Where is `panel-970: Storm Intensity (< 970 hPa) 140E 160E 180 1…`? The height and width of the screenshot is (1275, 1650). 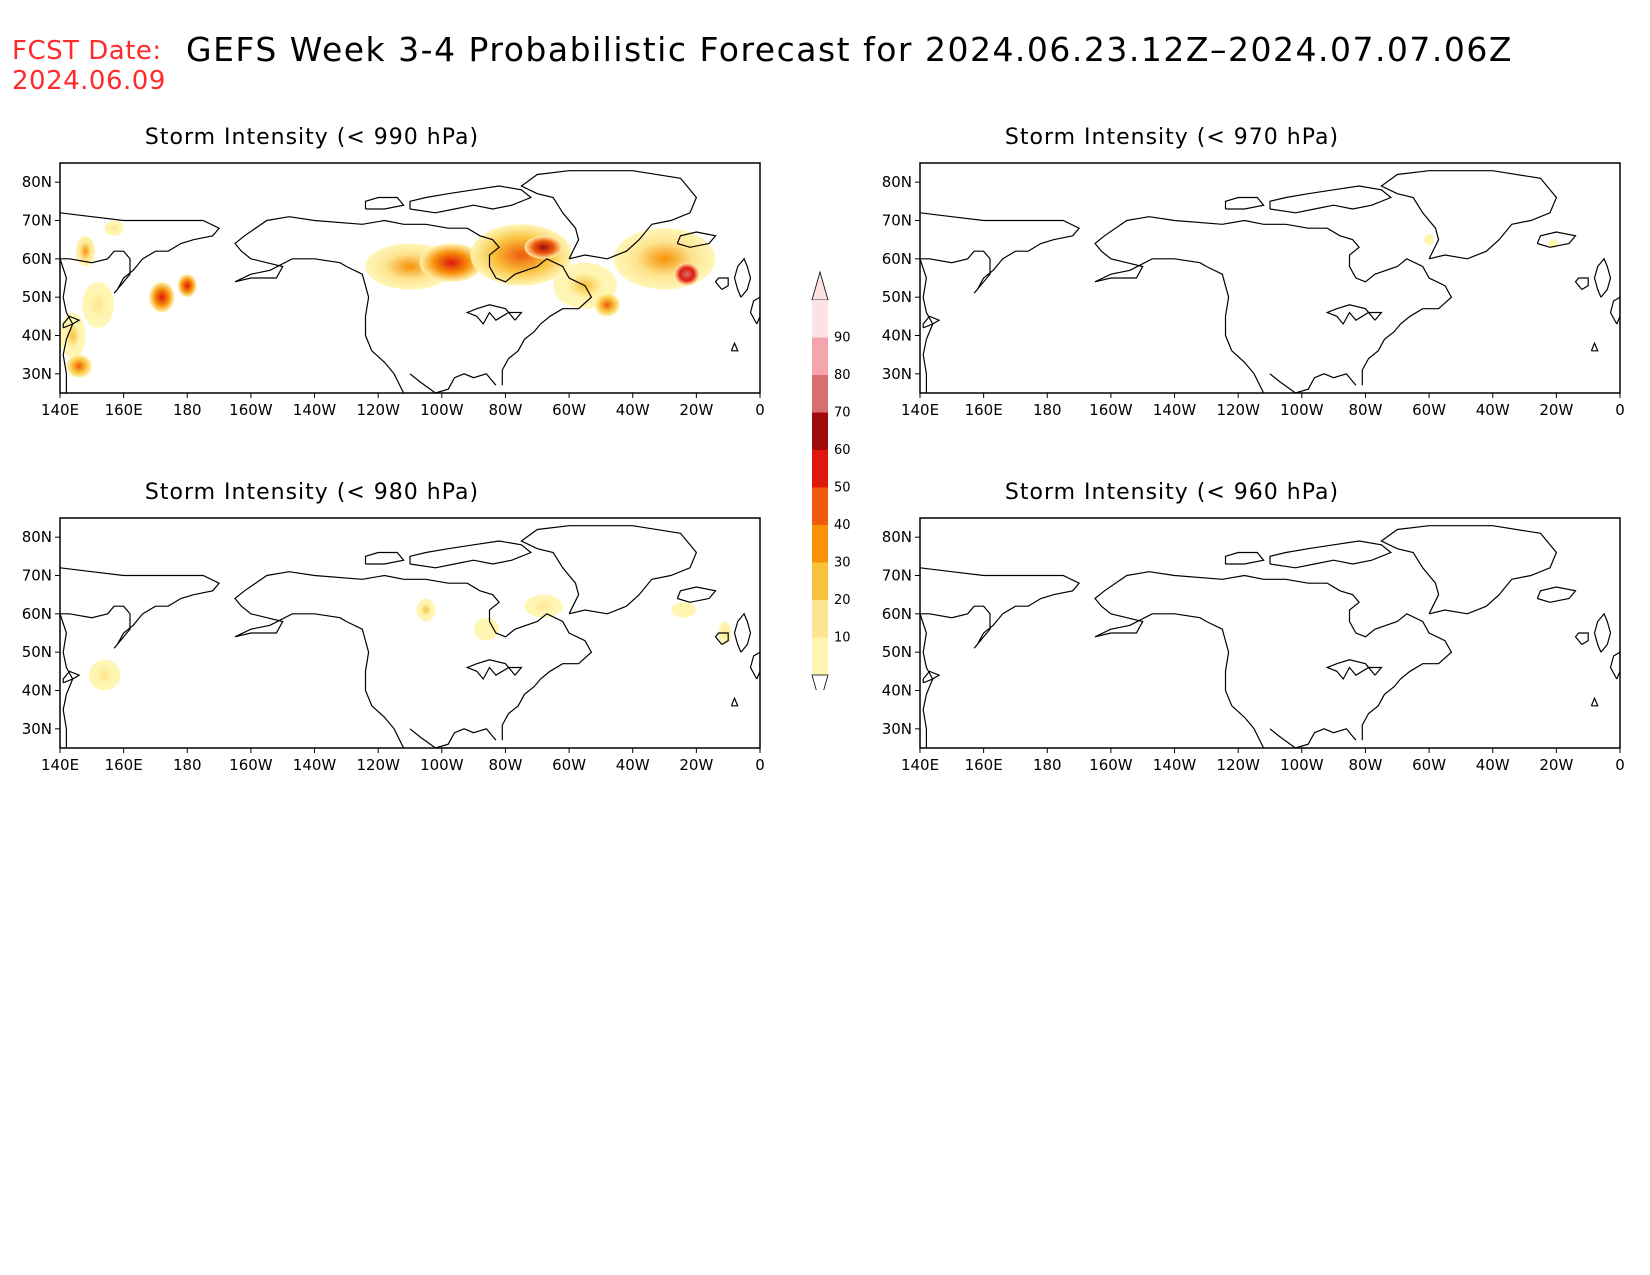 panel-970: Storm Intensity (< 970 hPa) 140E 160E 180 1… is located at coordinates (1255, 290).